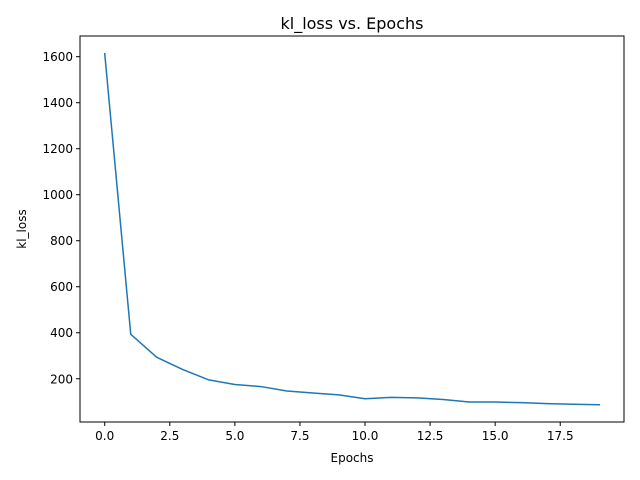 Image resolution: width=640 pixels, height=480 pixels. I want to click on y-axis-label: kl_loss, so click(22, 228).